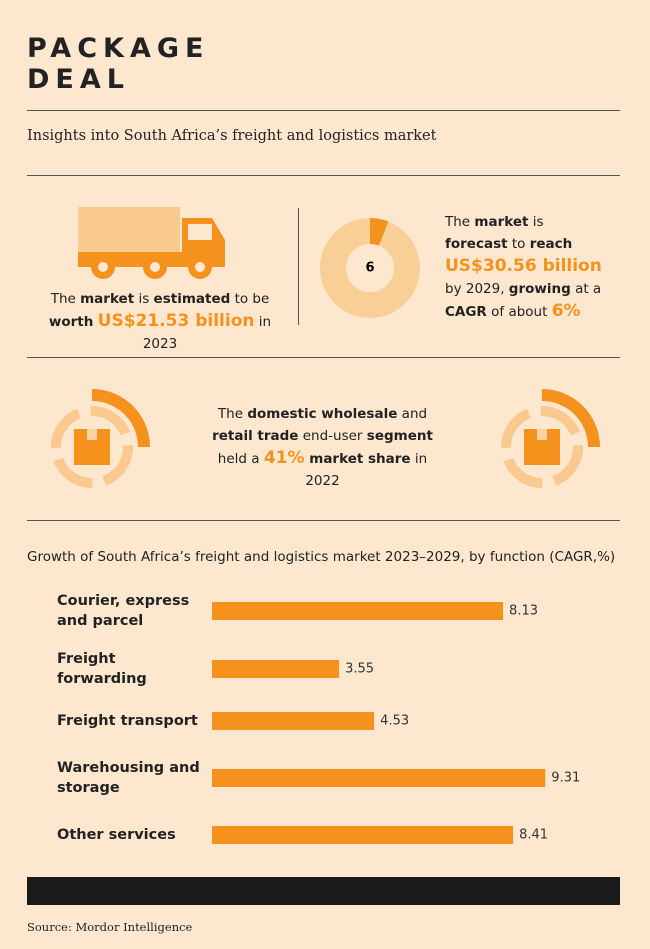  I want to click on stat-normal: of about, so click(519, 312).